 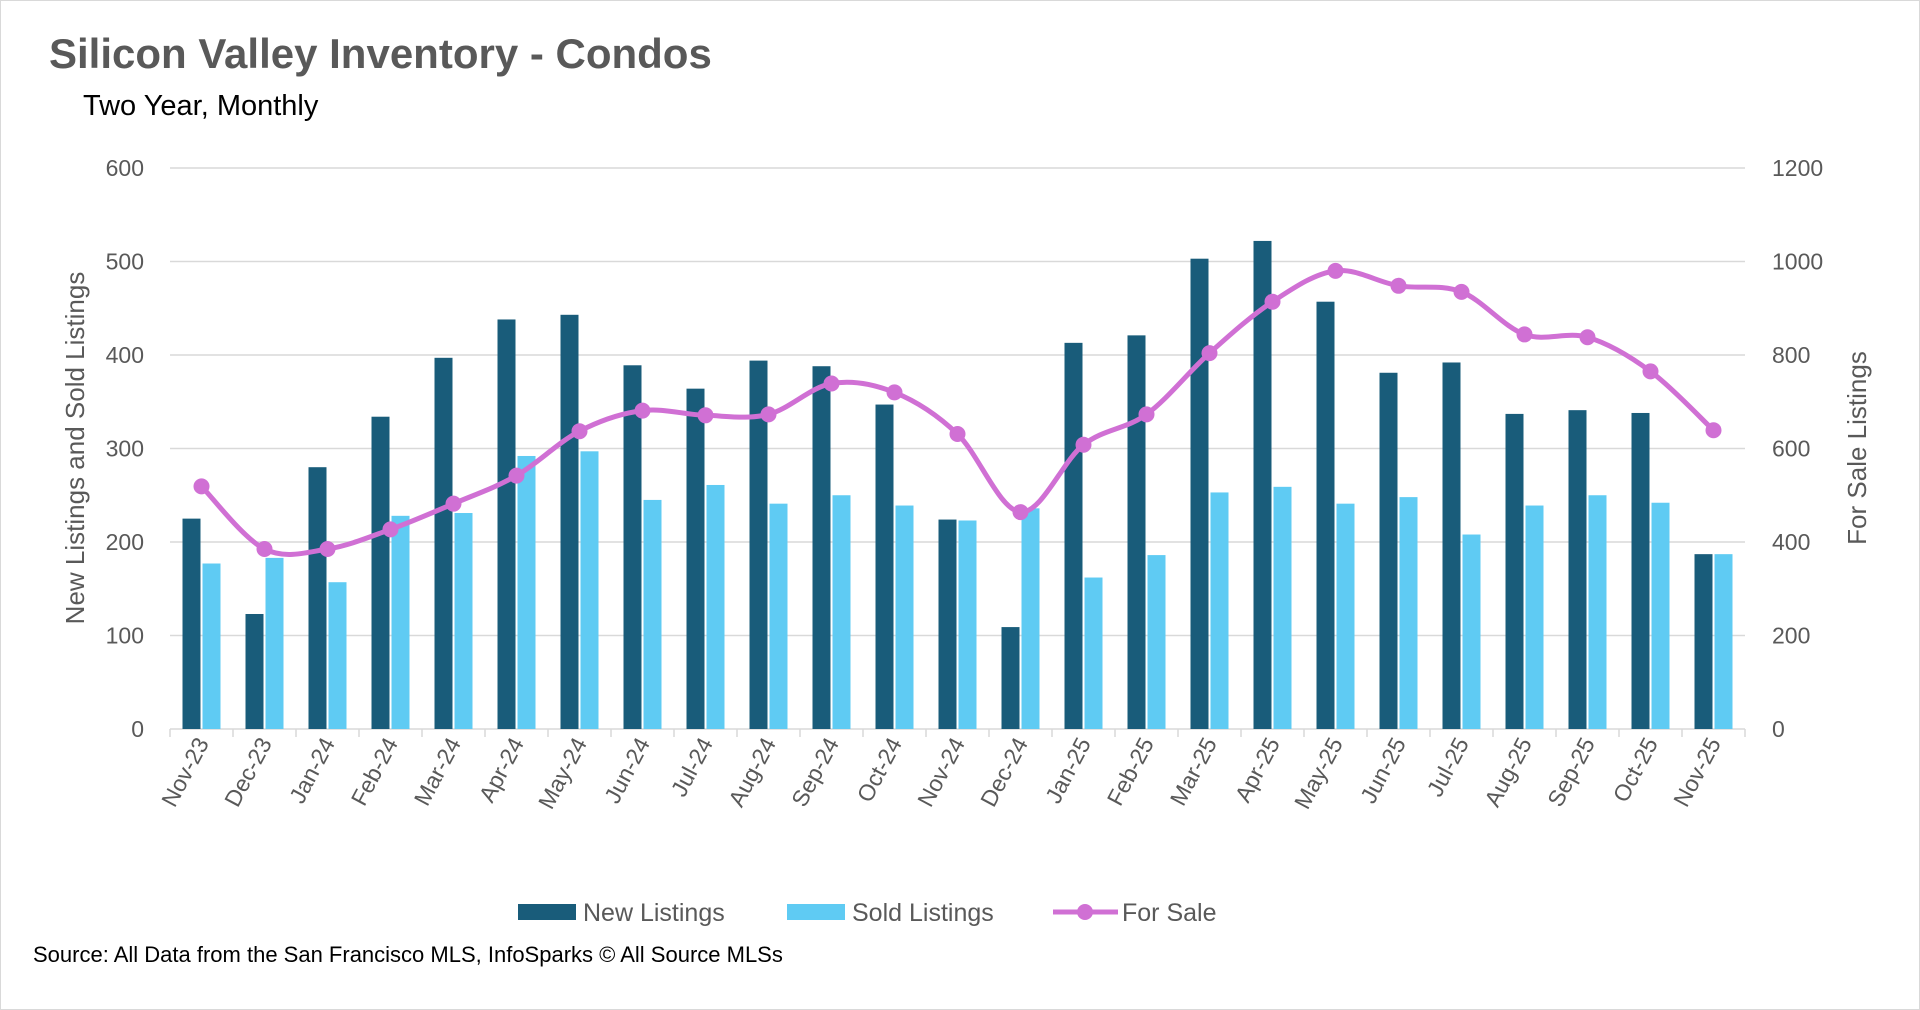 What do you see at coordinates (1004, 772) in the screenshot?
I see `x-tick-label: Dec-24` at bounding box center [1004, 772].